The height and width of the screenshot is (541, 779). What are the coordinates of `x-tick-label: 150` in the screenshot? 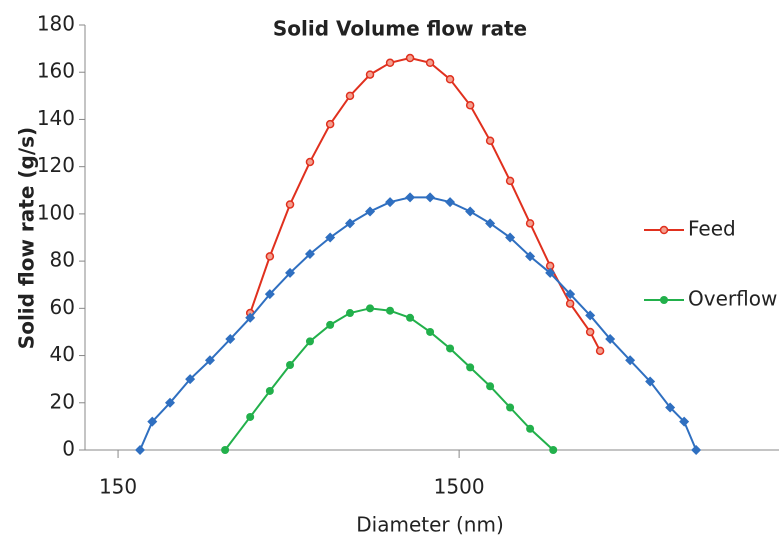 It's located at (118, 487).